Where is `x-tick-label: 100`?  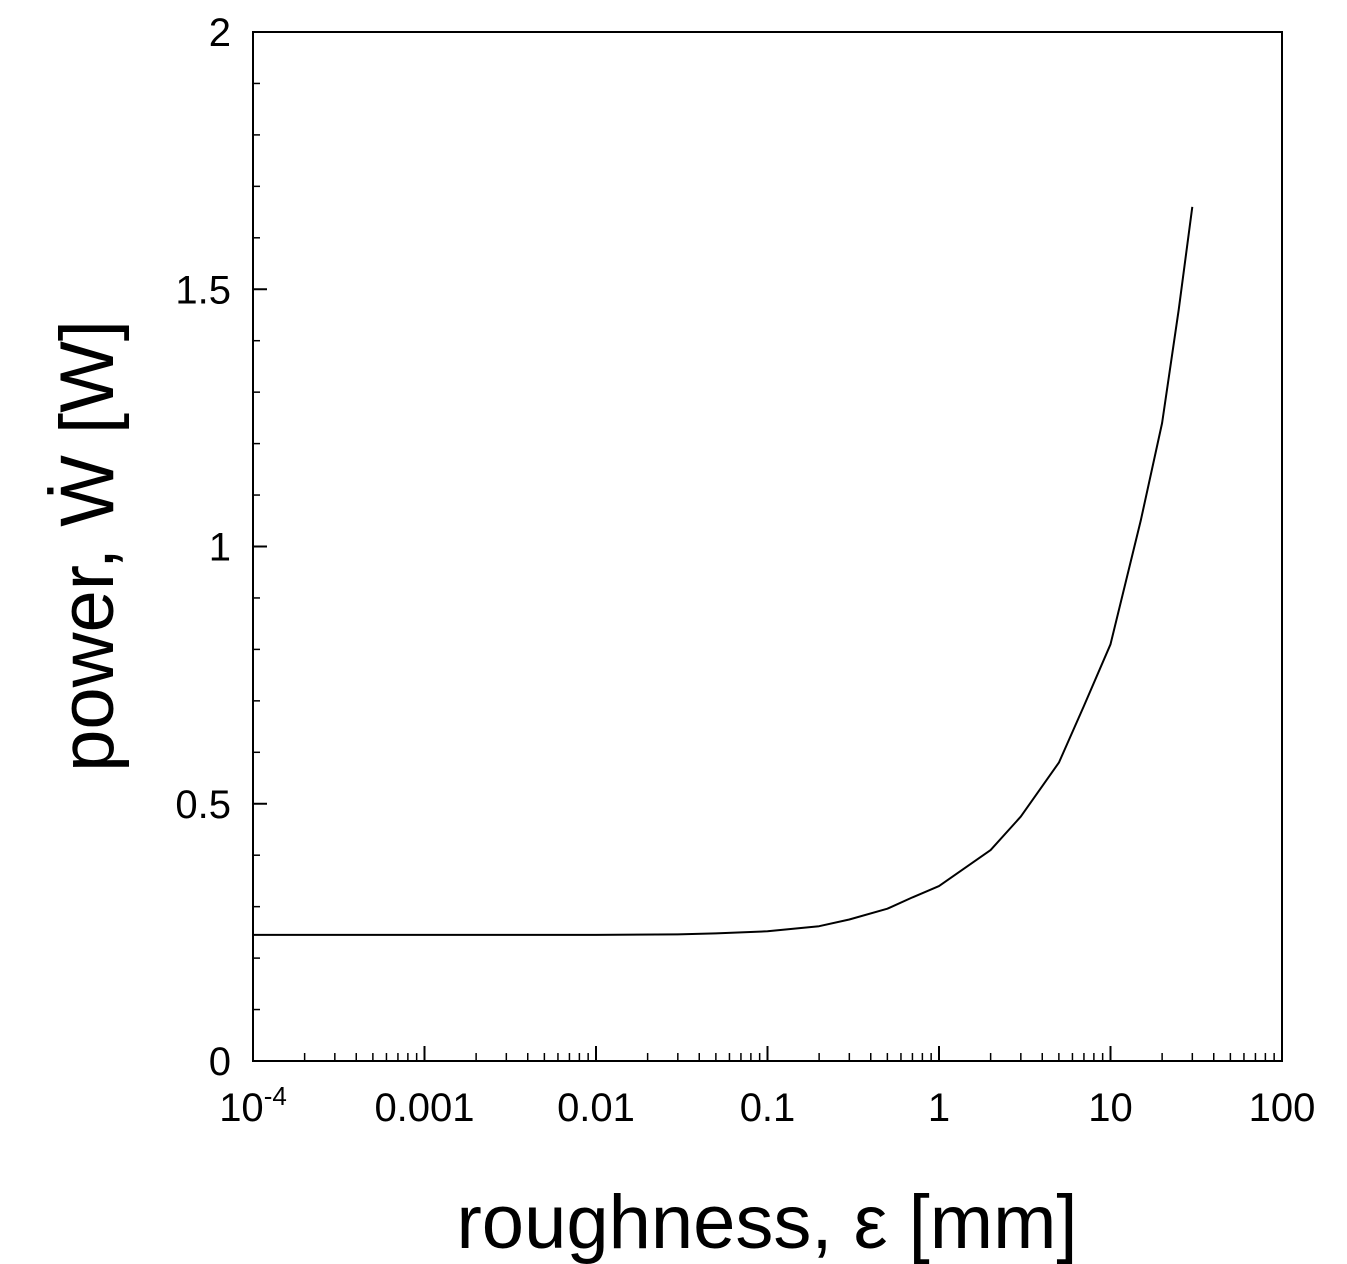
x-tick-label: 100 is located at coordinates (1282, 1108).